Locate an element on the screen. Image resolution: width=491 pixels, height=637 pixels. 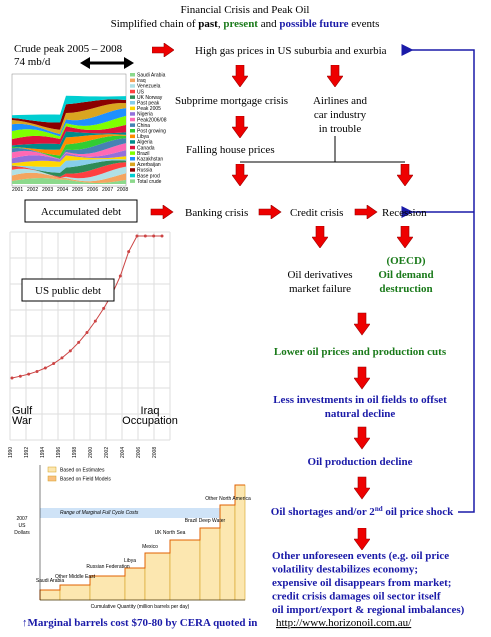
debt-box is located at coordinates (81, 211).